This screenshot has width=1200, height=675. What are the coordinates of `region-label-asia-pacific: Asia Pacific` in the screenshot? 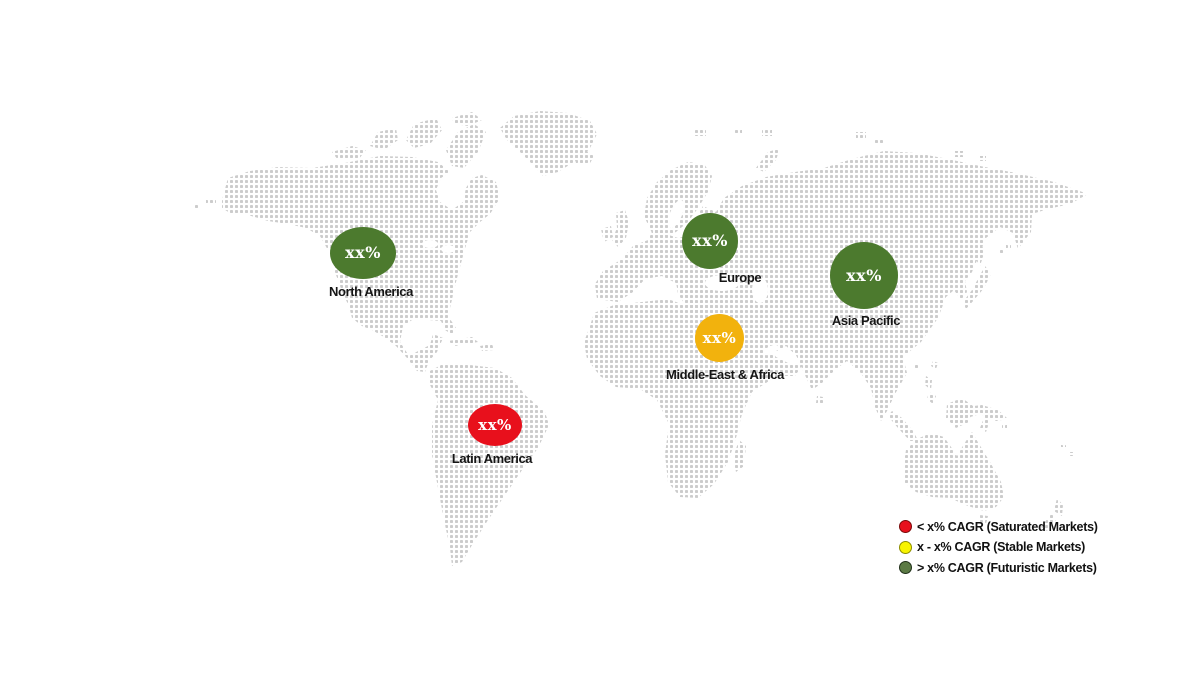 It's located at (866, 320).